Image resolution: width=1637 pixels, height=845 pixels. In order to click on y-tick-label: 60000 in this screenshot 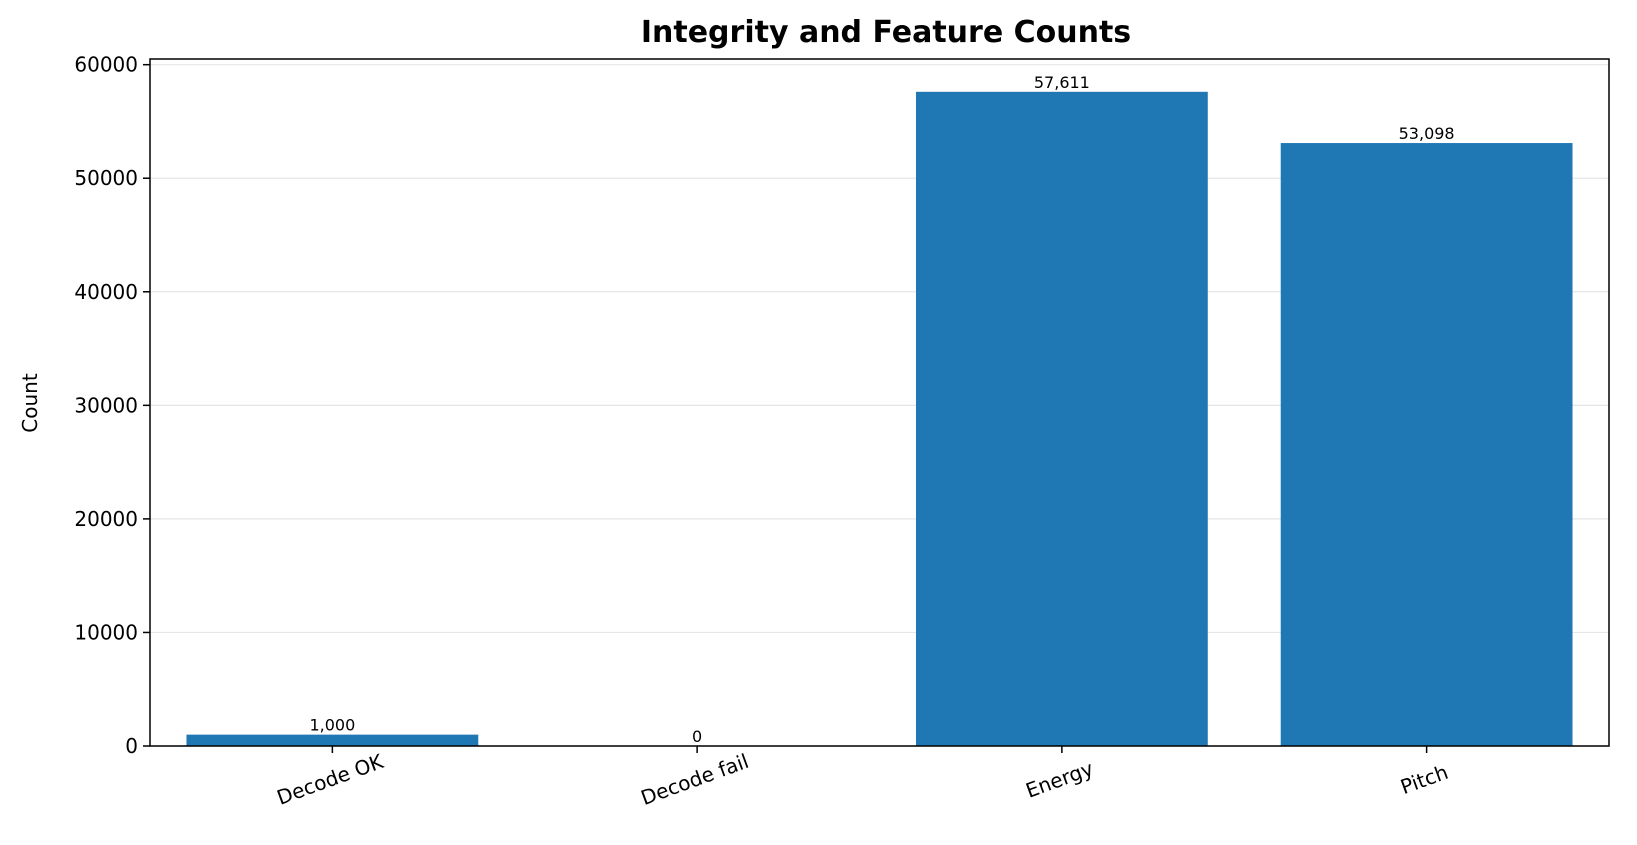, I will do `click(106, 65)`.